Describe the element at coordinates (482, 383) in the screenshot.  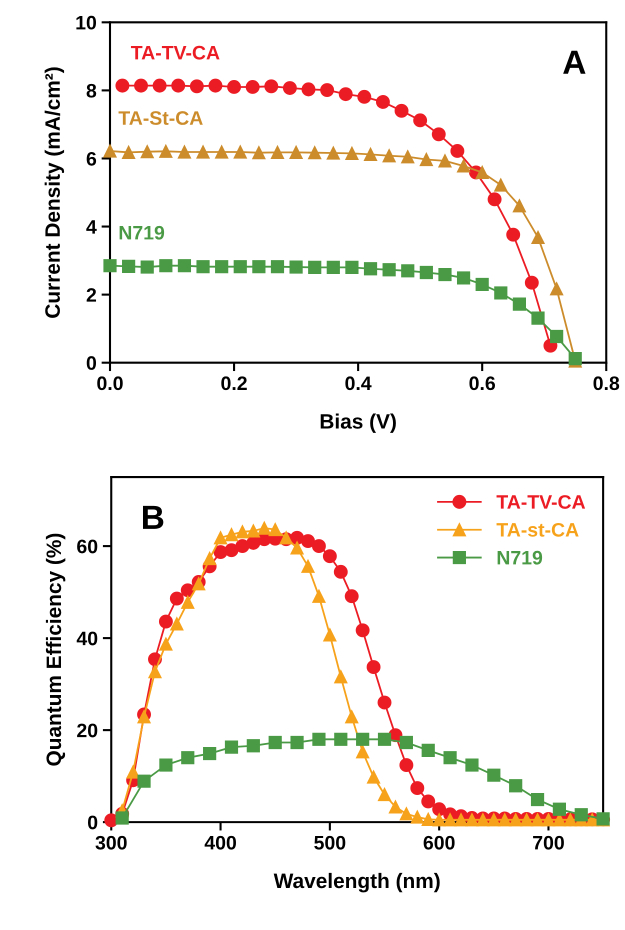
I see `x-tick-label: 0.6` at that location.